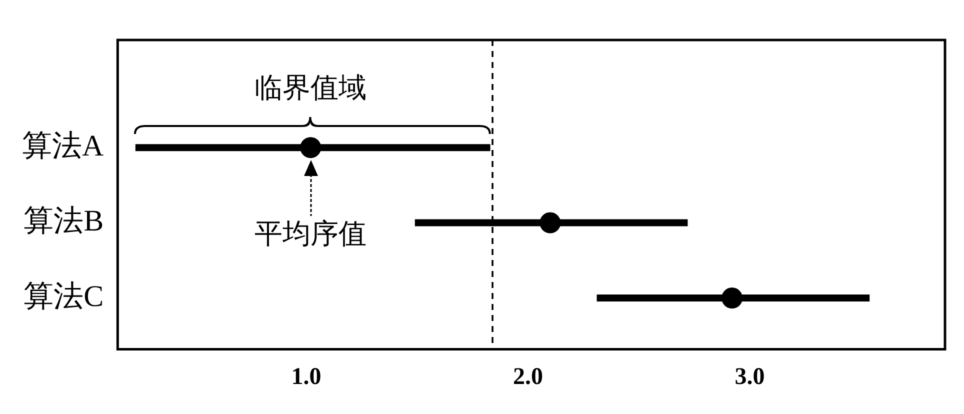 This screenshot has width=964, height=414. Describe the element at coordinates (528, 377) in the screenshot. I see `x-tick-label: 2.0` at that location.